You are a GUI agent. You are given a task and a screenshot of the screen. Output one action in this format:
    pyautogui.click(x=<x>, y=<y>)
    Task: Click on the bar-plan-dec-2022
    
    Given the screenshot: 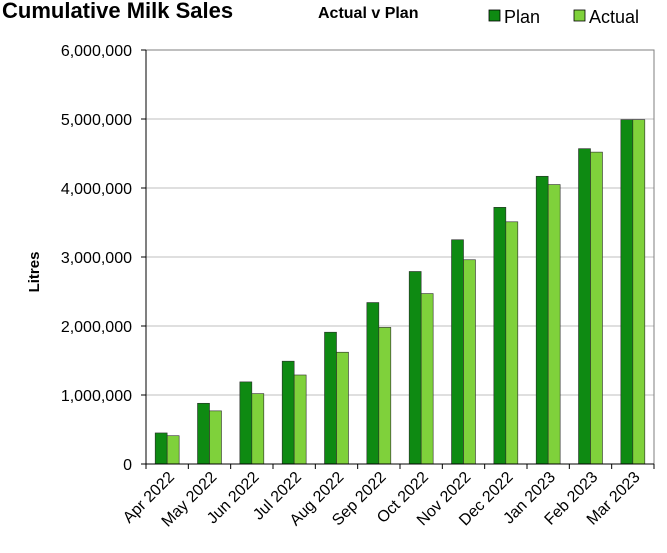 What is the action you would take?
    pyautogui.click(x=500, y=336)
    